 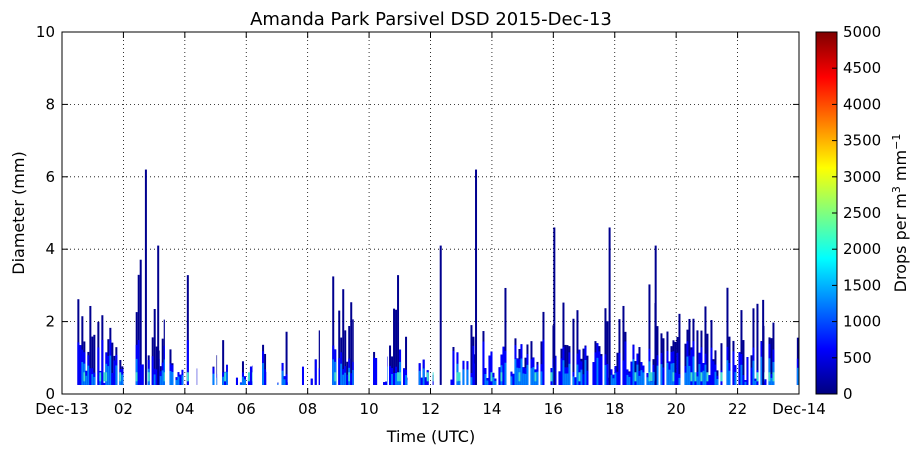 I want to click on x-tick-label: 10, so click(x=369, y=409).